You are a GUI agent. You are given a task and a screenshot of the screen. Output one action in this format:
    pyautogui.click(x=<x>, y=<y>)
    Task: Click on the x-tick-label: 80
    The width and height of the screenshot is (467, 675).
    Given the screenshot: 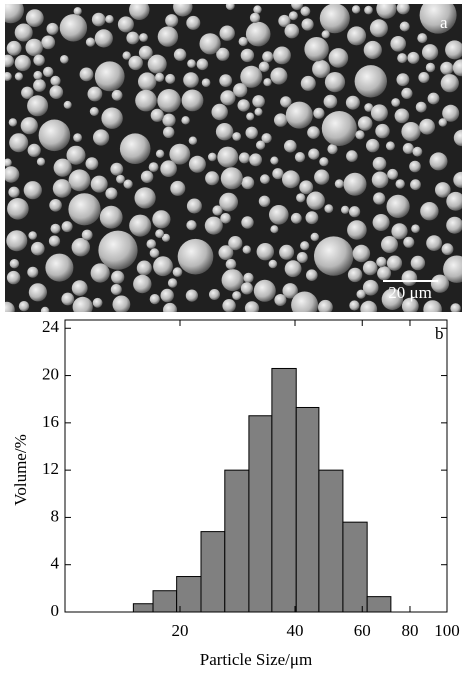 What is the action you would take?
    pyautogui.click(x=409, y=630)
    